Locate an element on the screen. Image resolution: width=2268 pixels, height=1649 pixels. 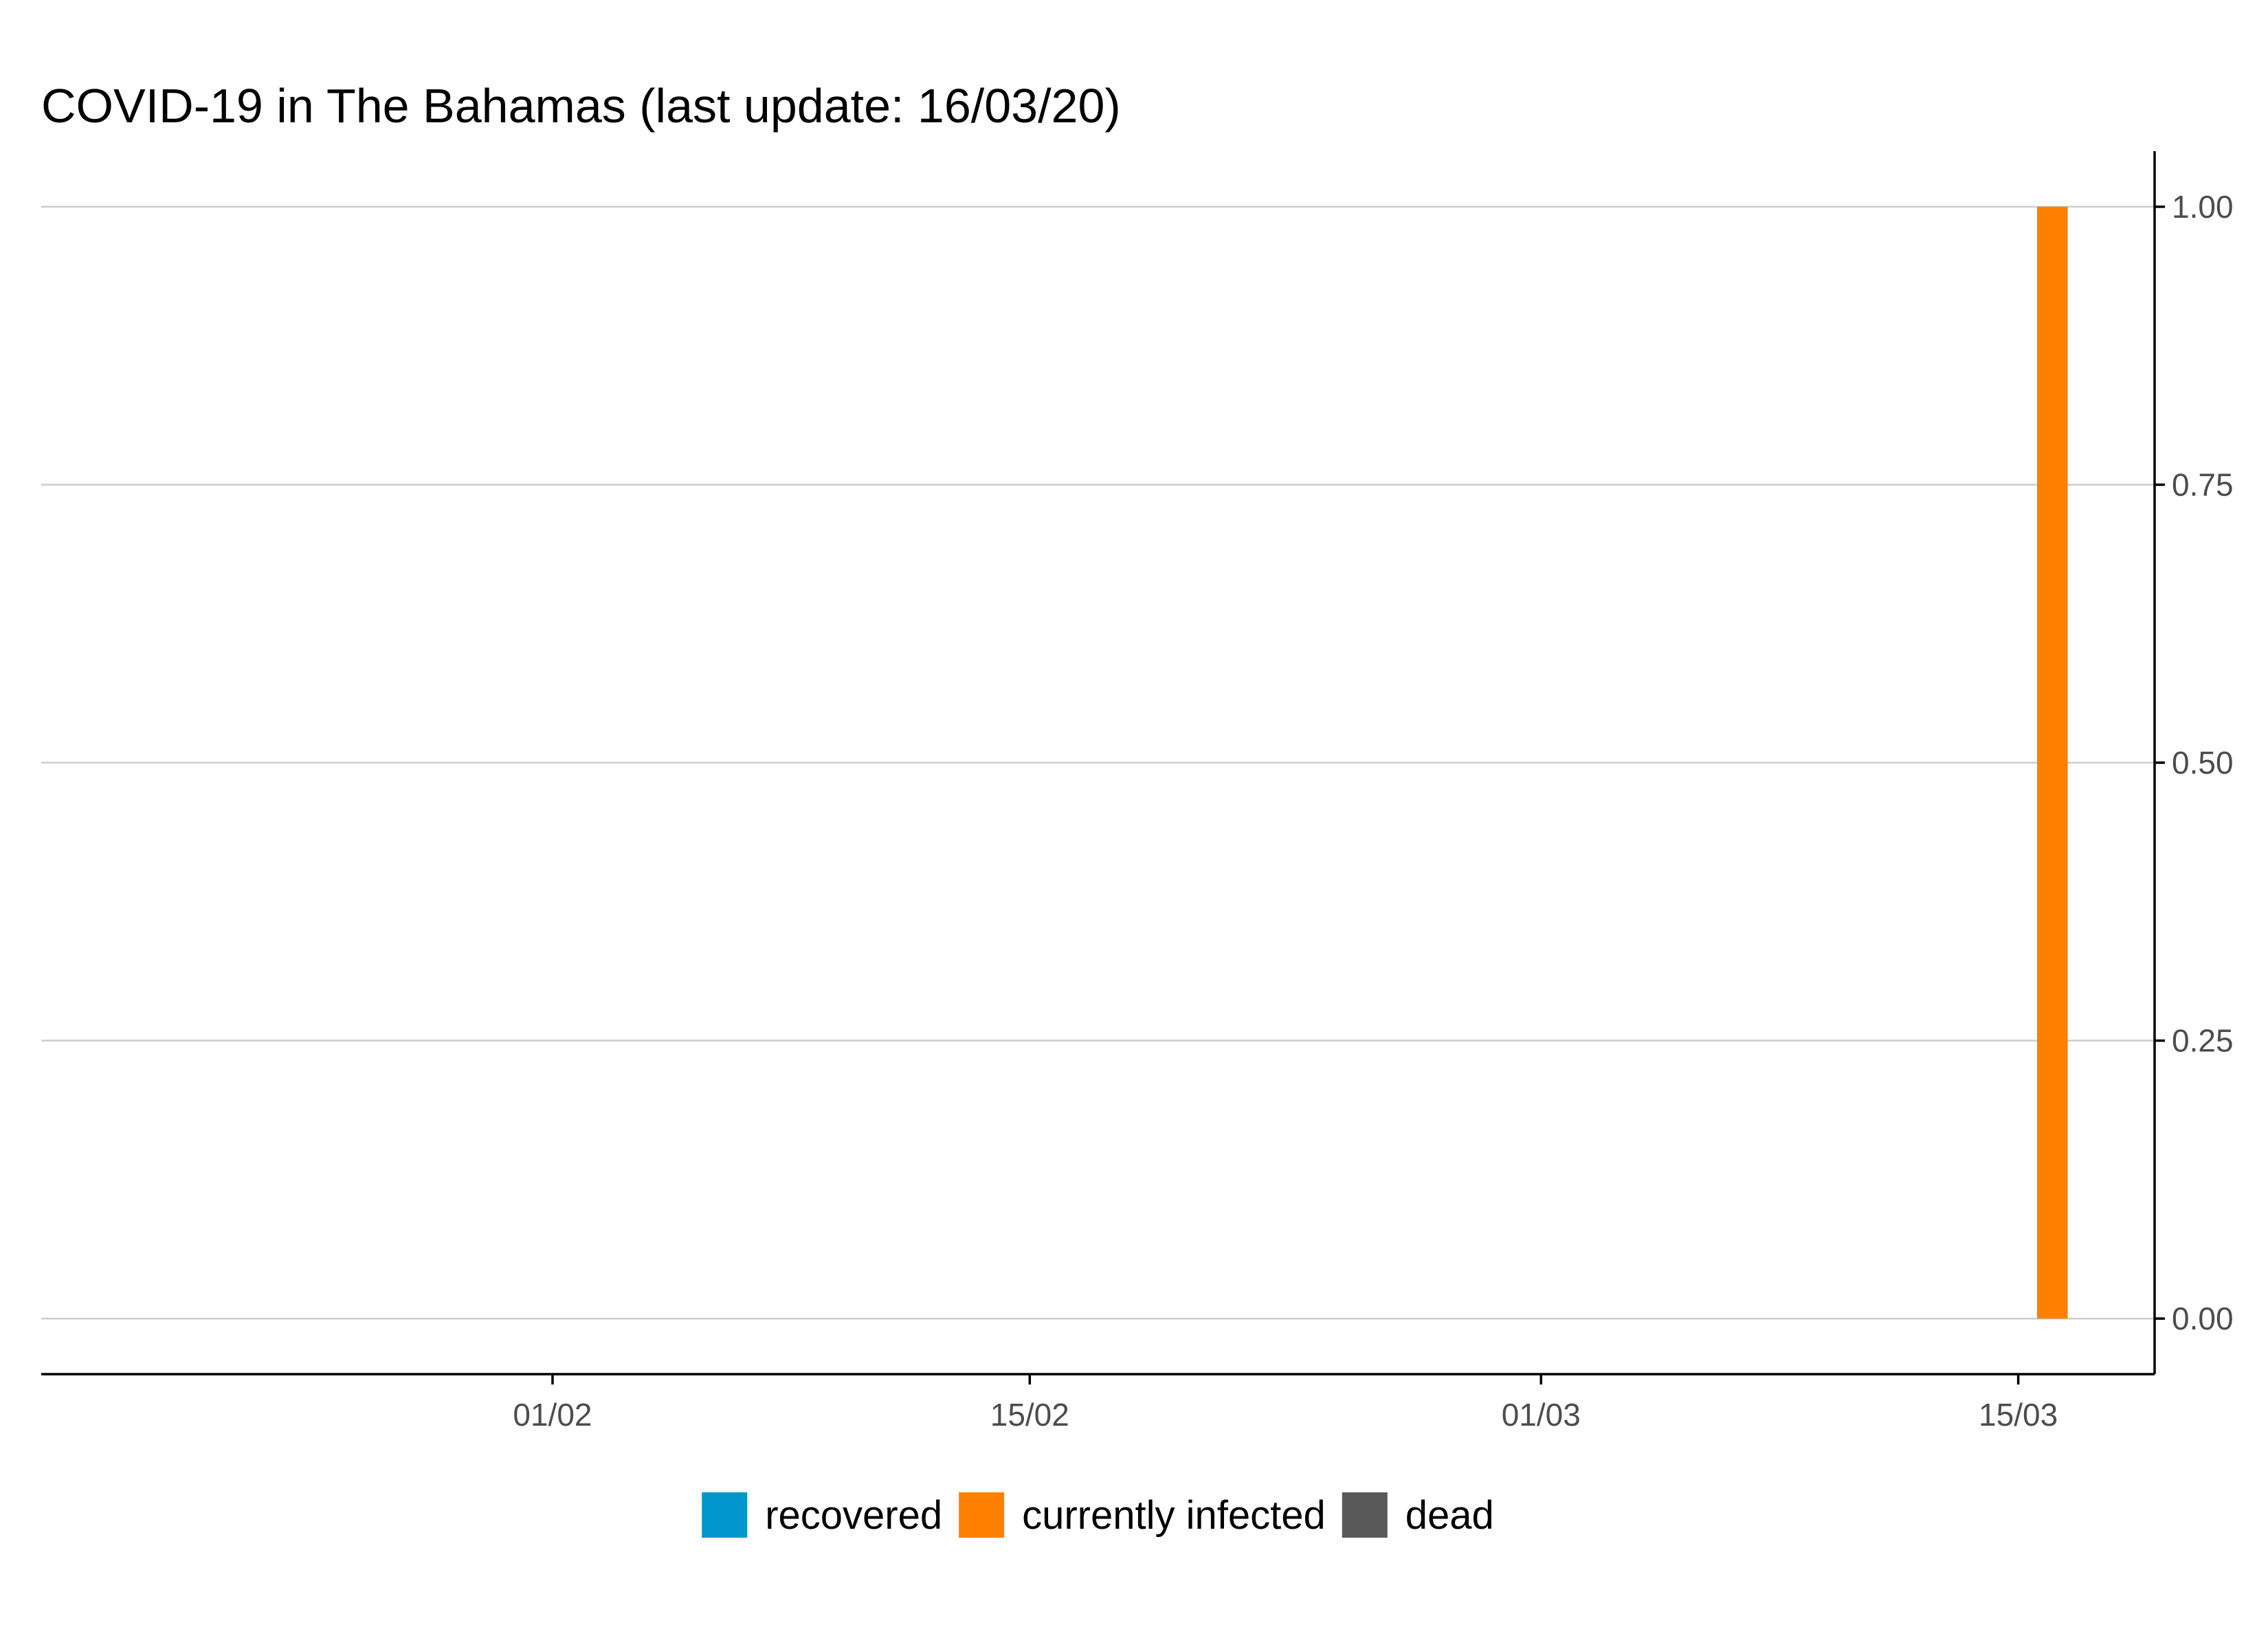
y-tick-label-1: 0.25 is located at coordinates (2203, 1041).